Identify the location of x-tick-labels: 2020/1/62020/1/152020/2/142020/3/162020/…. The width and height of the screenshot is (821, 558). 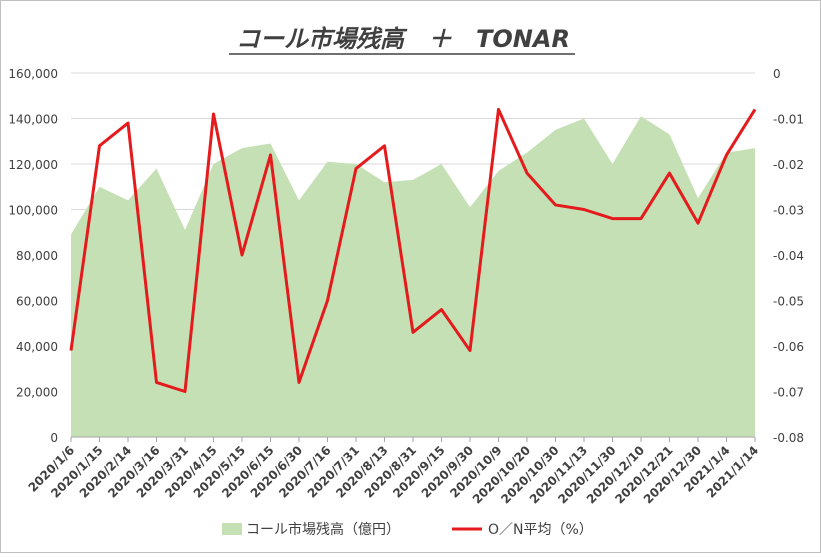
(394, 474).